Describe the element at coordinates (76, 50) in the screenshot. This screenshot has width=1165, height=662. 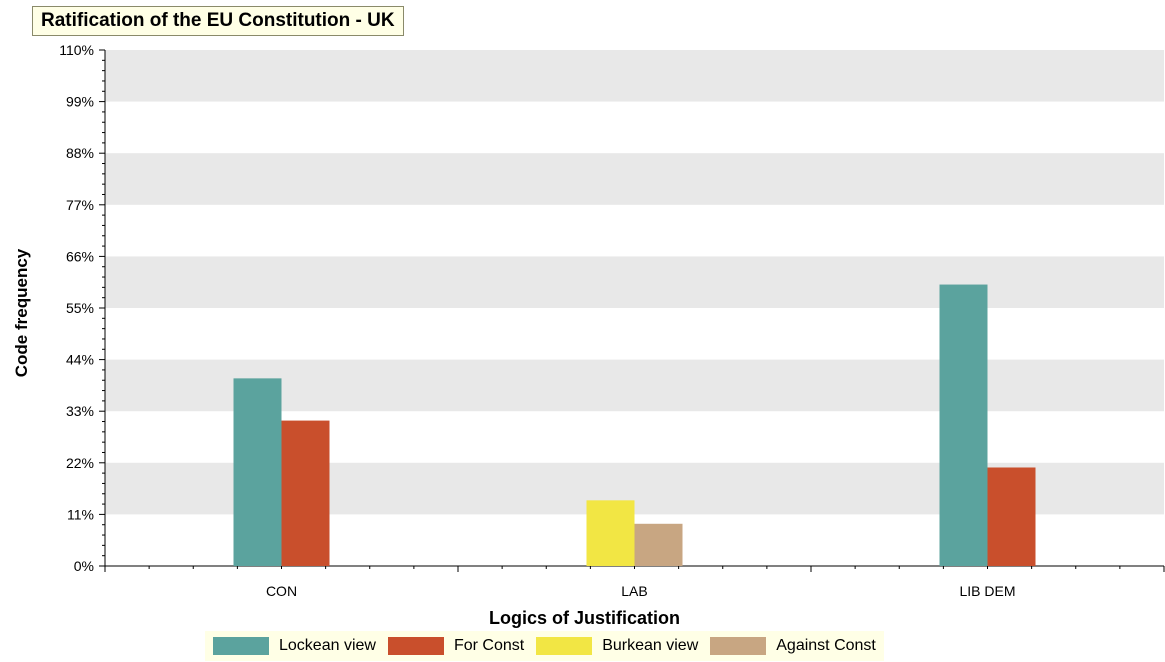
I see `y-tick-label: 110%` at that location.